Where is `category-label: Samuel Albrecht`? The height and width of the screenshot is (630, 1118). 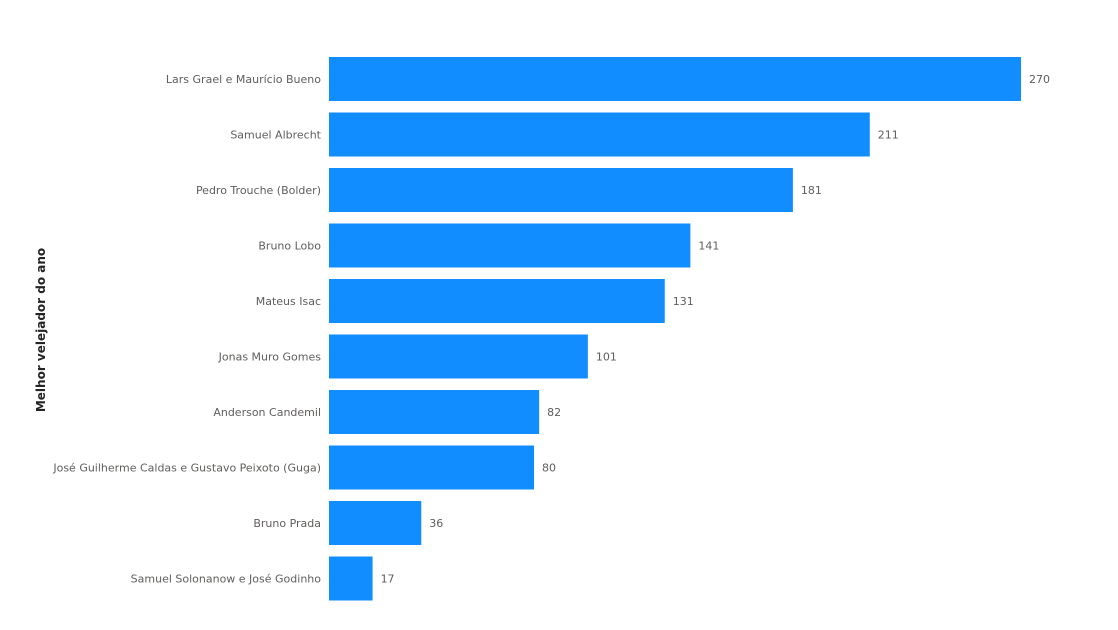
category-label: Samuel Albrecht is located at coordinates (275, 135).